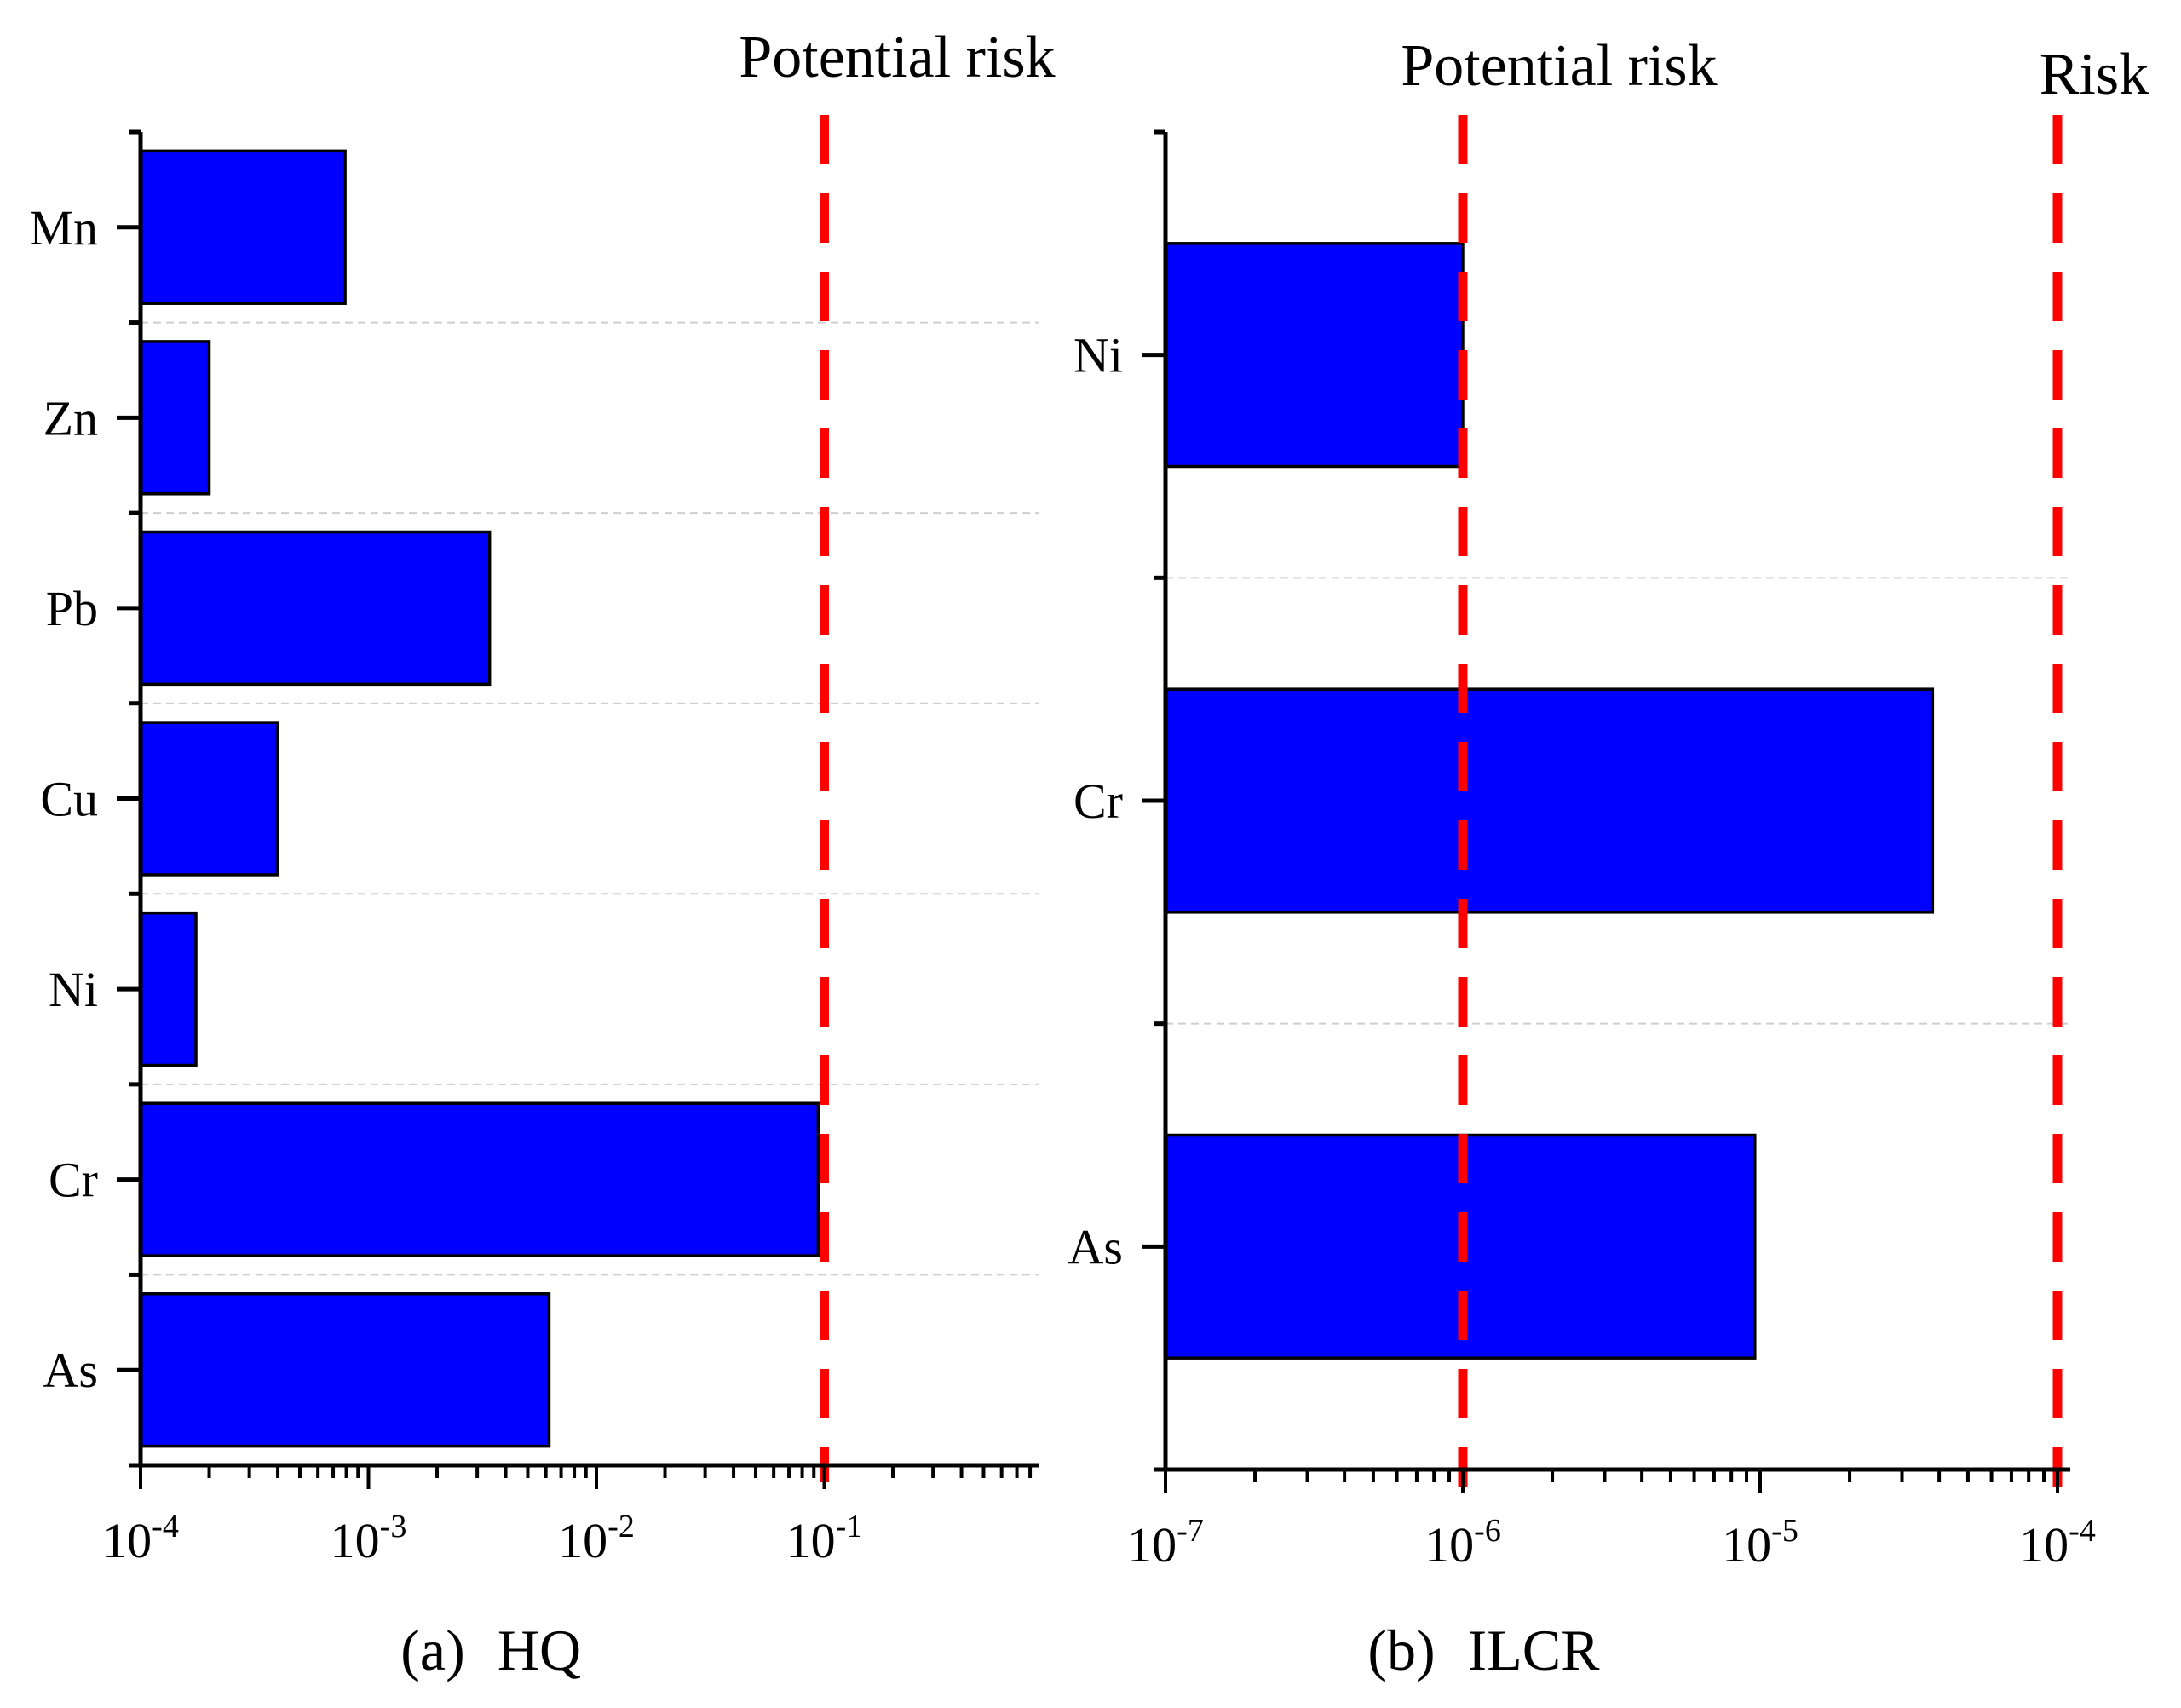 This screenshot has width=2181, height=1708. What do you see at coordinates (345, 1370) in the screenshot?
I see `bar-as` at bounding box center [345, 1370].